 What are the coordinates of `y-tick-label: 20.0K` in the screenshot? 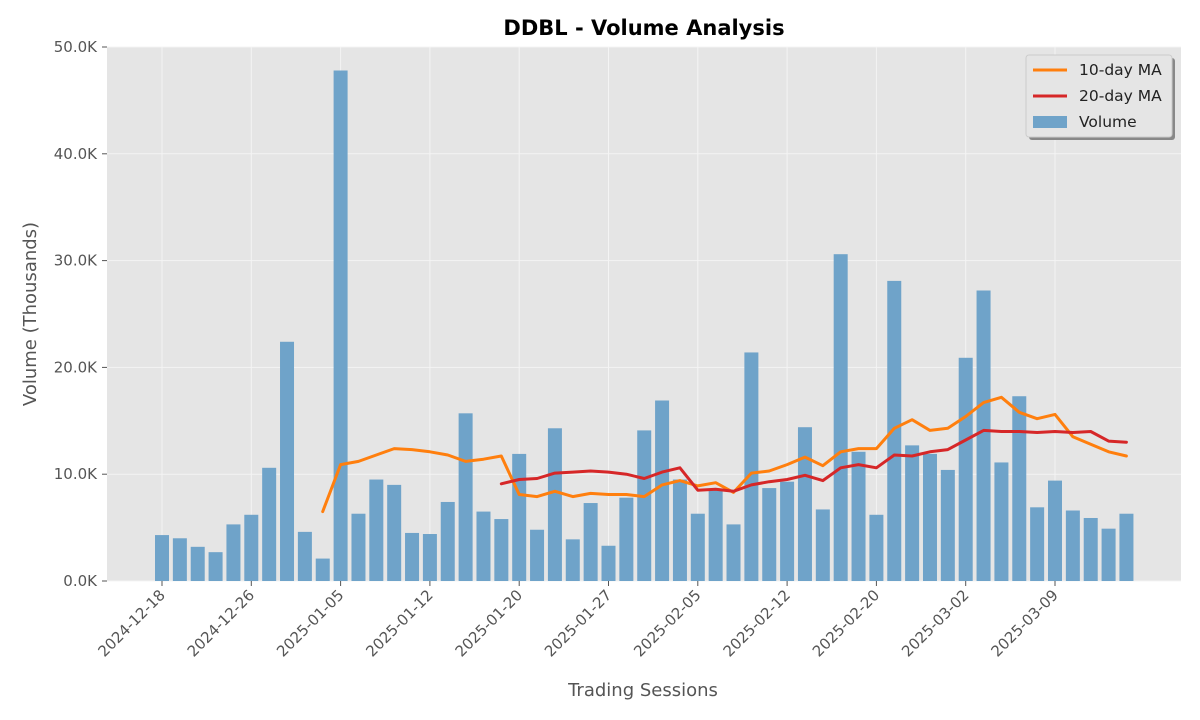 It's located at (76, 367).